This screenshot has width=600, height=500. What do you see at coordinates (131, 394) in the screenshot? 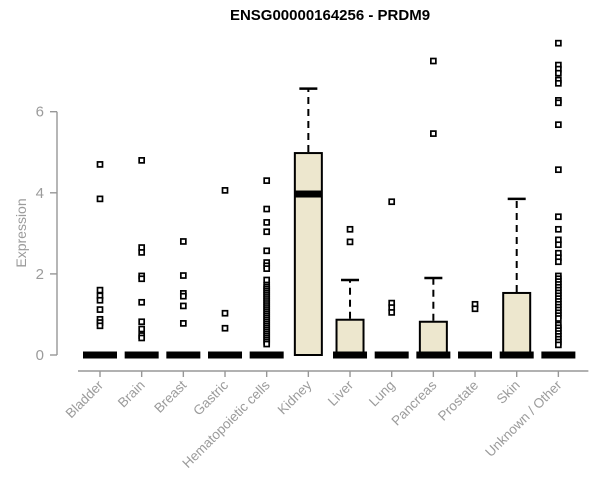
I see `x-axis-label-brain: Brain` at bounding box center [131, 394].